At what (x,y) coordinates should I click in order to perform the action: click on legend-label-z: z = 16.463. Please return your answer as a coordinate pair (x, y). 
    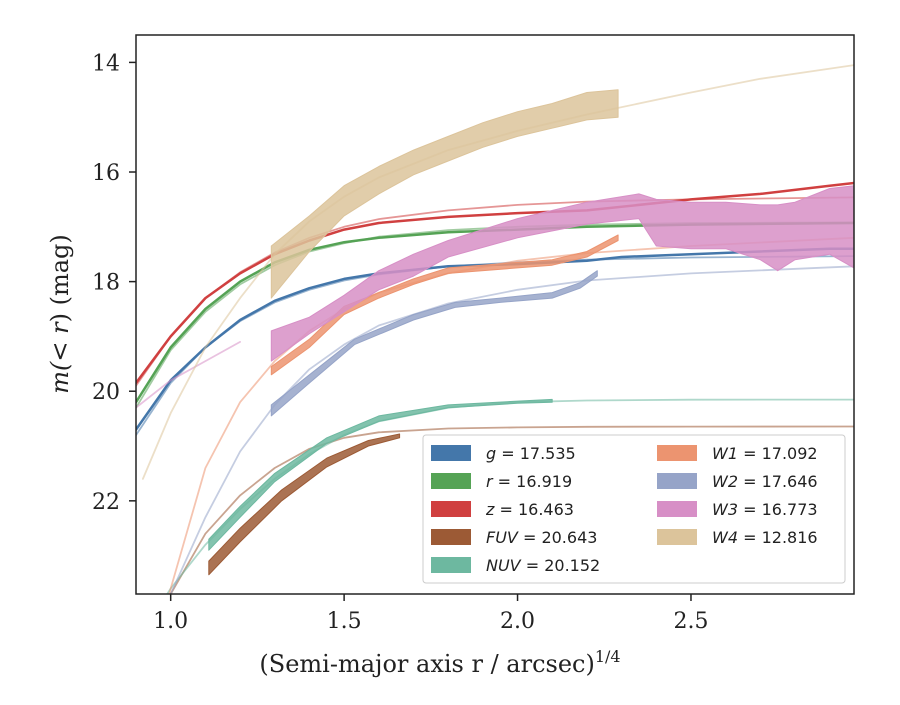
    Looking at the image, I should click on (529, 509).